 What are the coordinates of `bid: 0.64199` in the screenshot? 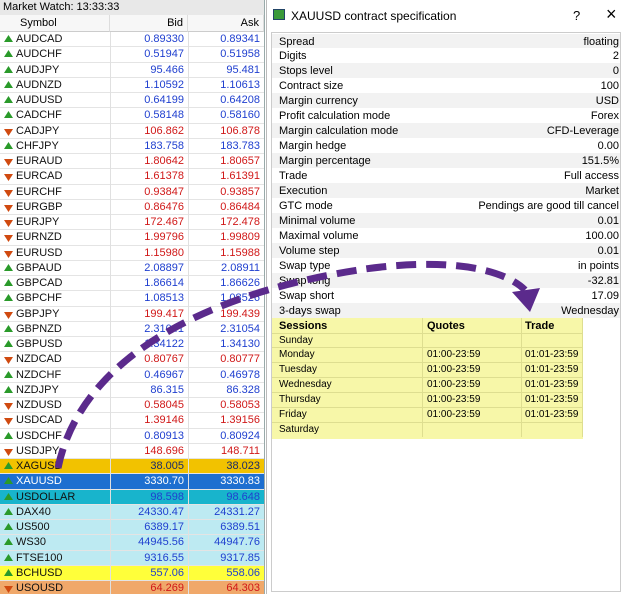 It's located at (164, 100).